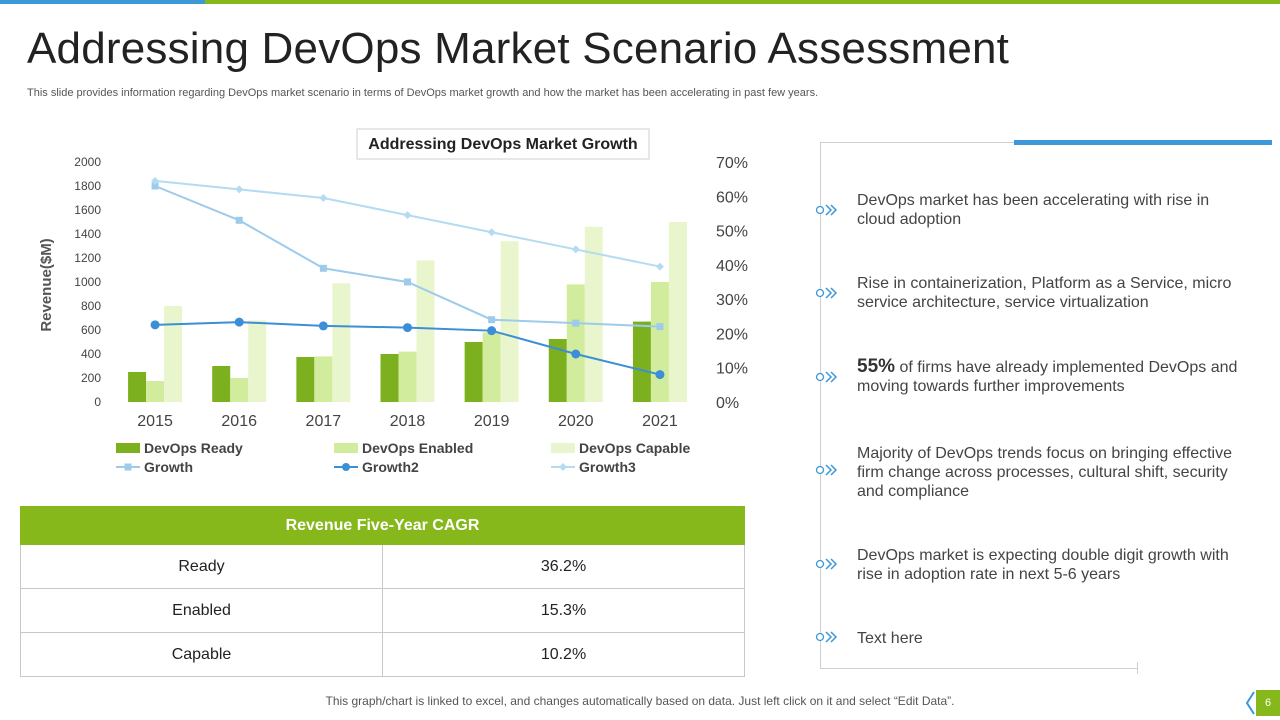 The width and height of the screenshot is (1280, 720). I want to click on y-tick-label: 400, so click(91, 354).